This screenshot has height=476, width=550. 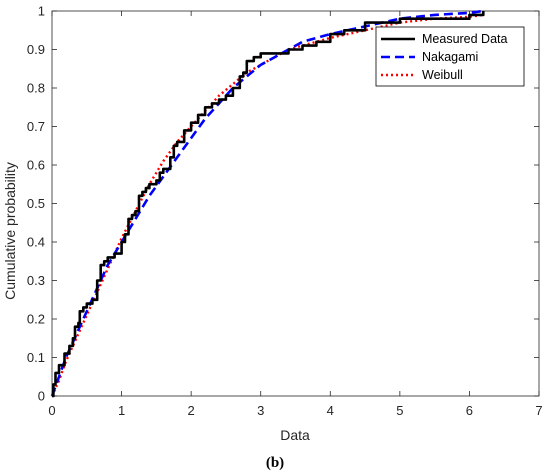 I want to click on x-tick-label: 6, so click(x=469, y=410).